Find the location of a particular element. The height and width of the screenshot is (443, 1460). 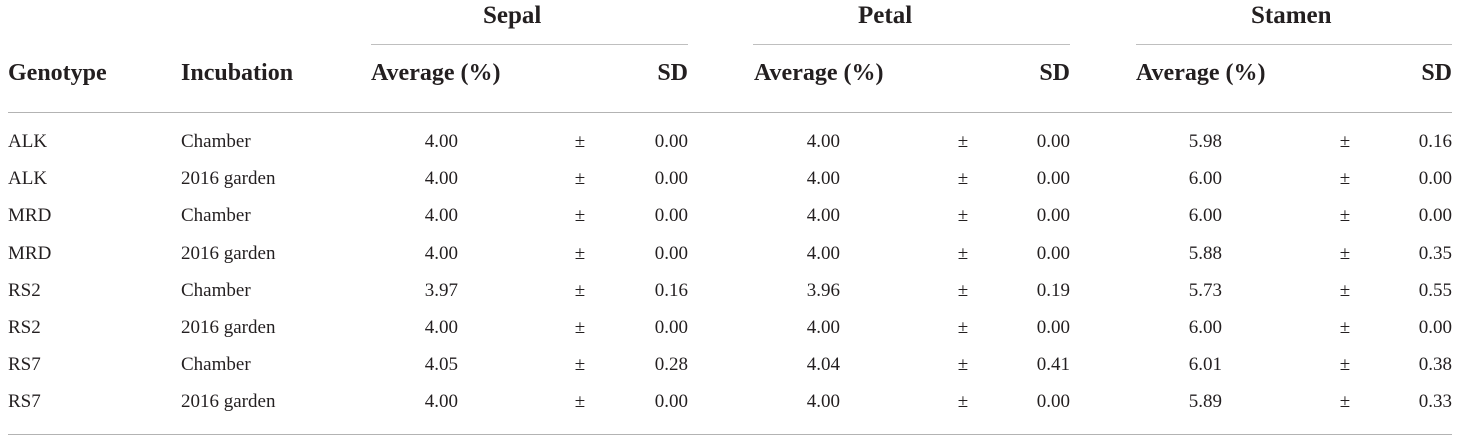

cell-petal-sd: 0.41 is located at coordinates (1053, 364).